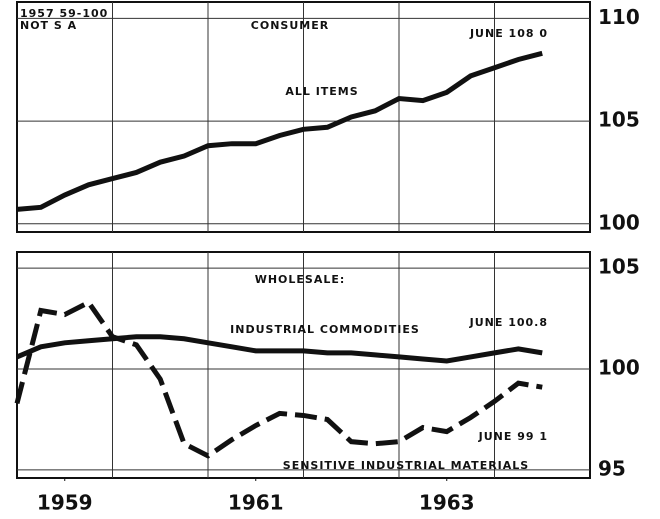 This screenshot has height=519, width=660. What do you see at coordinates (325, 329) in the screenshot?
I see `series-label: INDUSTRIAL COMMODITIES` at bounding box center [325, 329].